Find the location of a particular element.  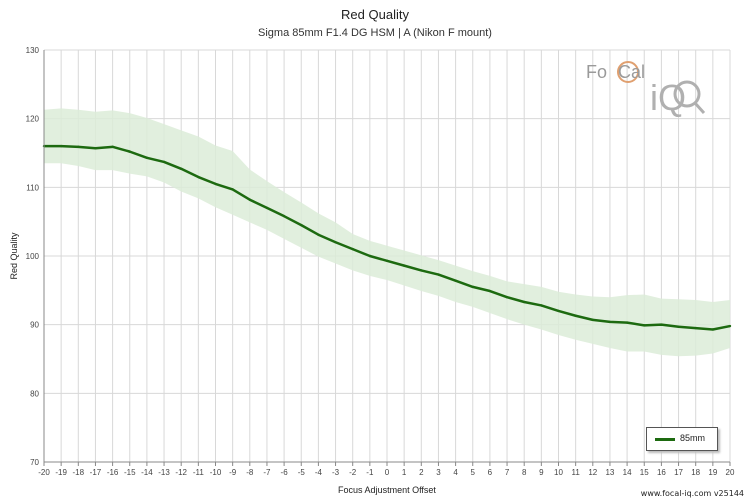

y-tick-label: 110 is located at coordinates (32, 187).